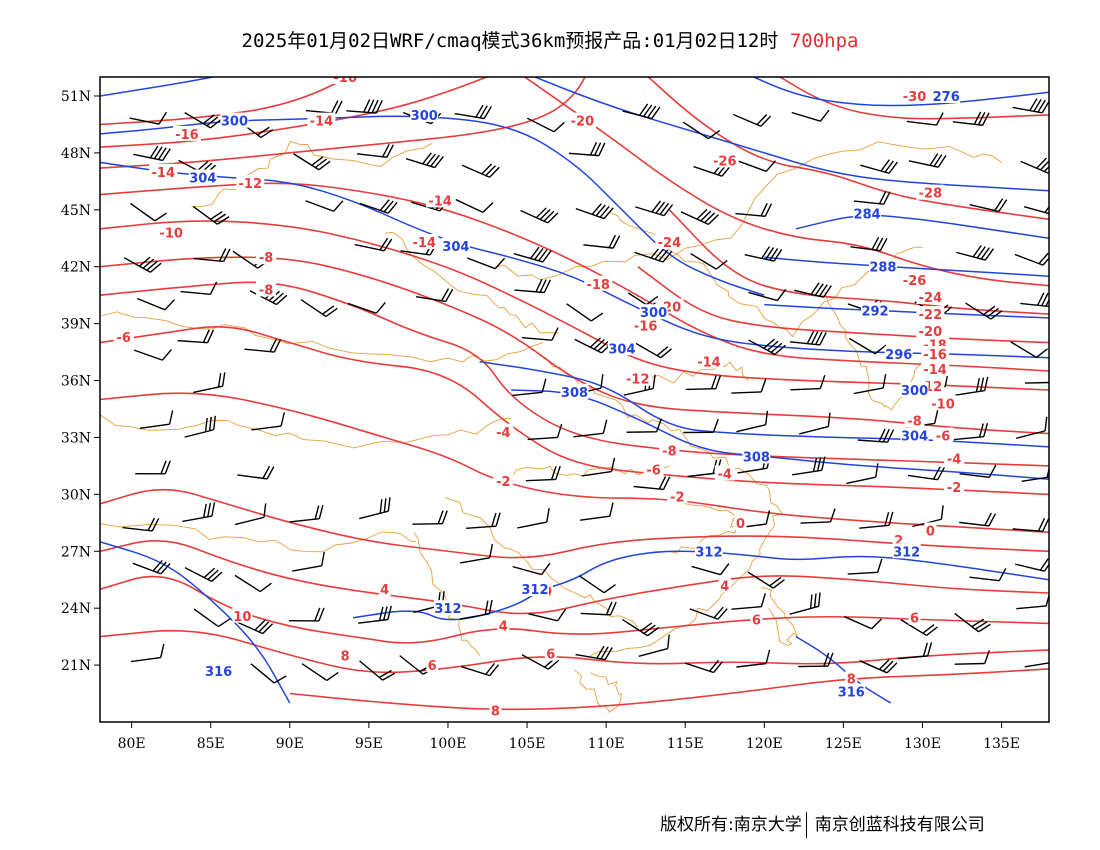 Image resolution: width=1100 pixels, height=850 pixels. Describe the element at coordinates (527, 744) in the screenshot. I see `lon-tick-label: 105E` at that location.